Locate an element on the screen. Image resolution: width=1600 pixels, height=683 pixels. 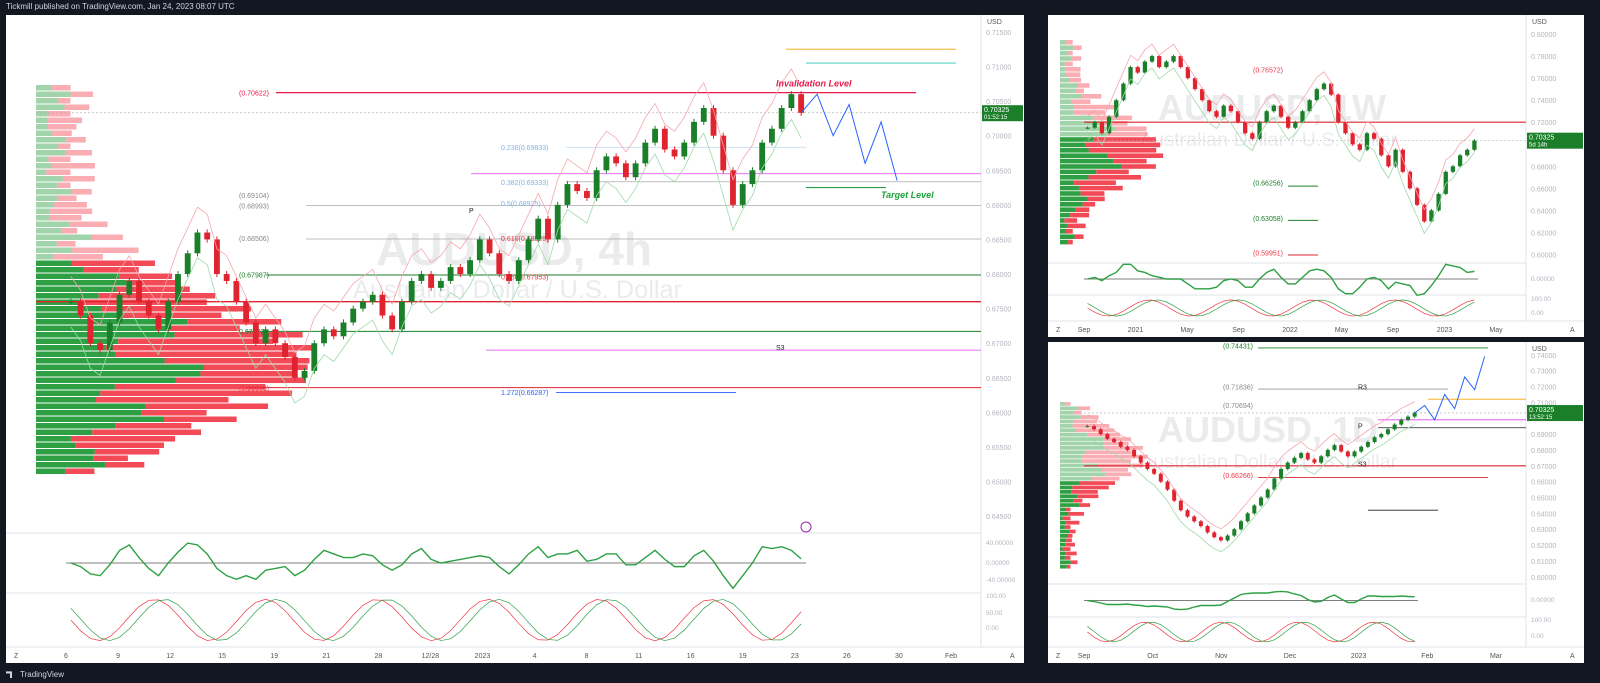
footer-brand: TradingView is located at coordinates (42, 674).